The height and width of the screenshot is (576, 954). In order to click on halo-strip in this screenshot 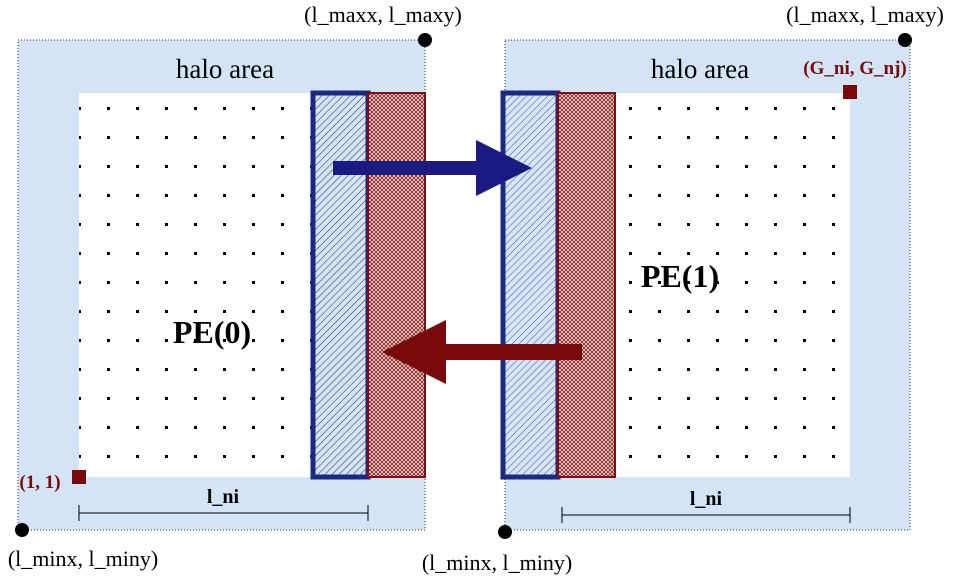, I will do `click(396, 285)`.